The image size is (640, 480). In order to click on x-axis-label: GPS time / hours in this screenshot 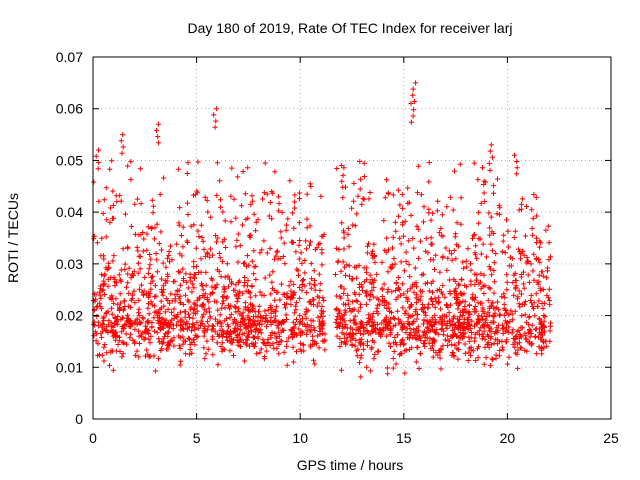, I will do `click(350, 465)`.